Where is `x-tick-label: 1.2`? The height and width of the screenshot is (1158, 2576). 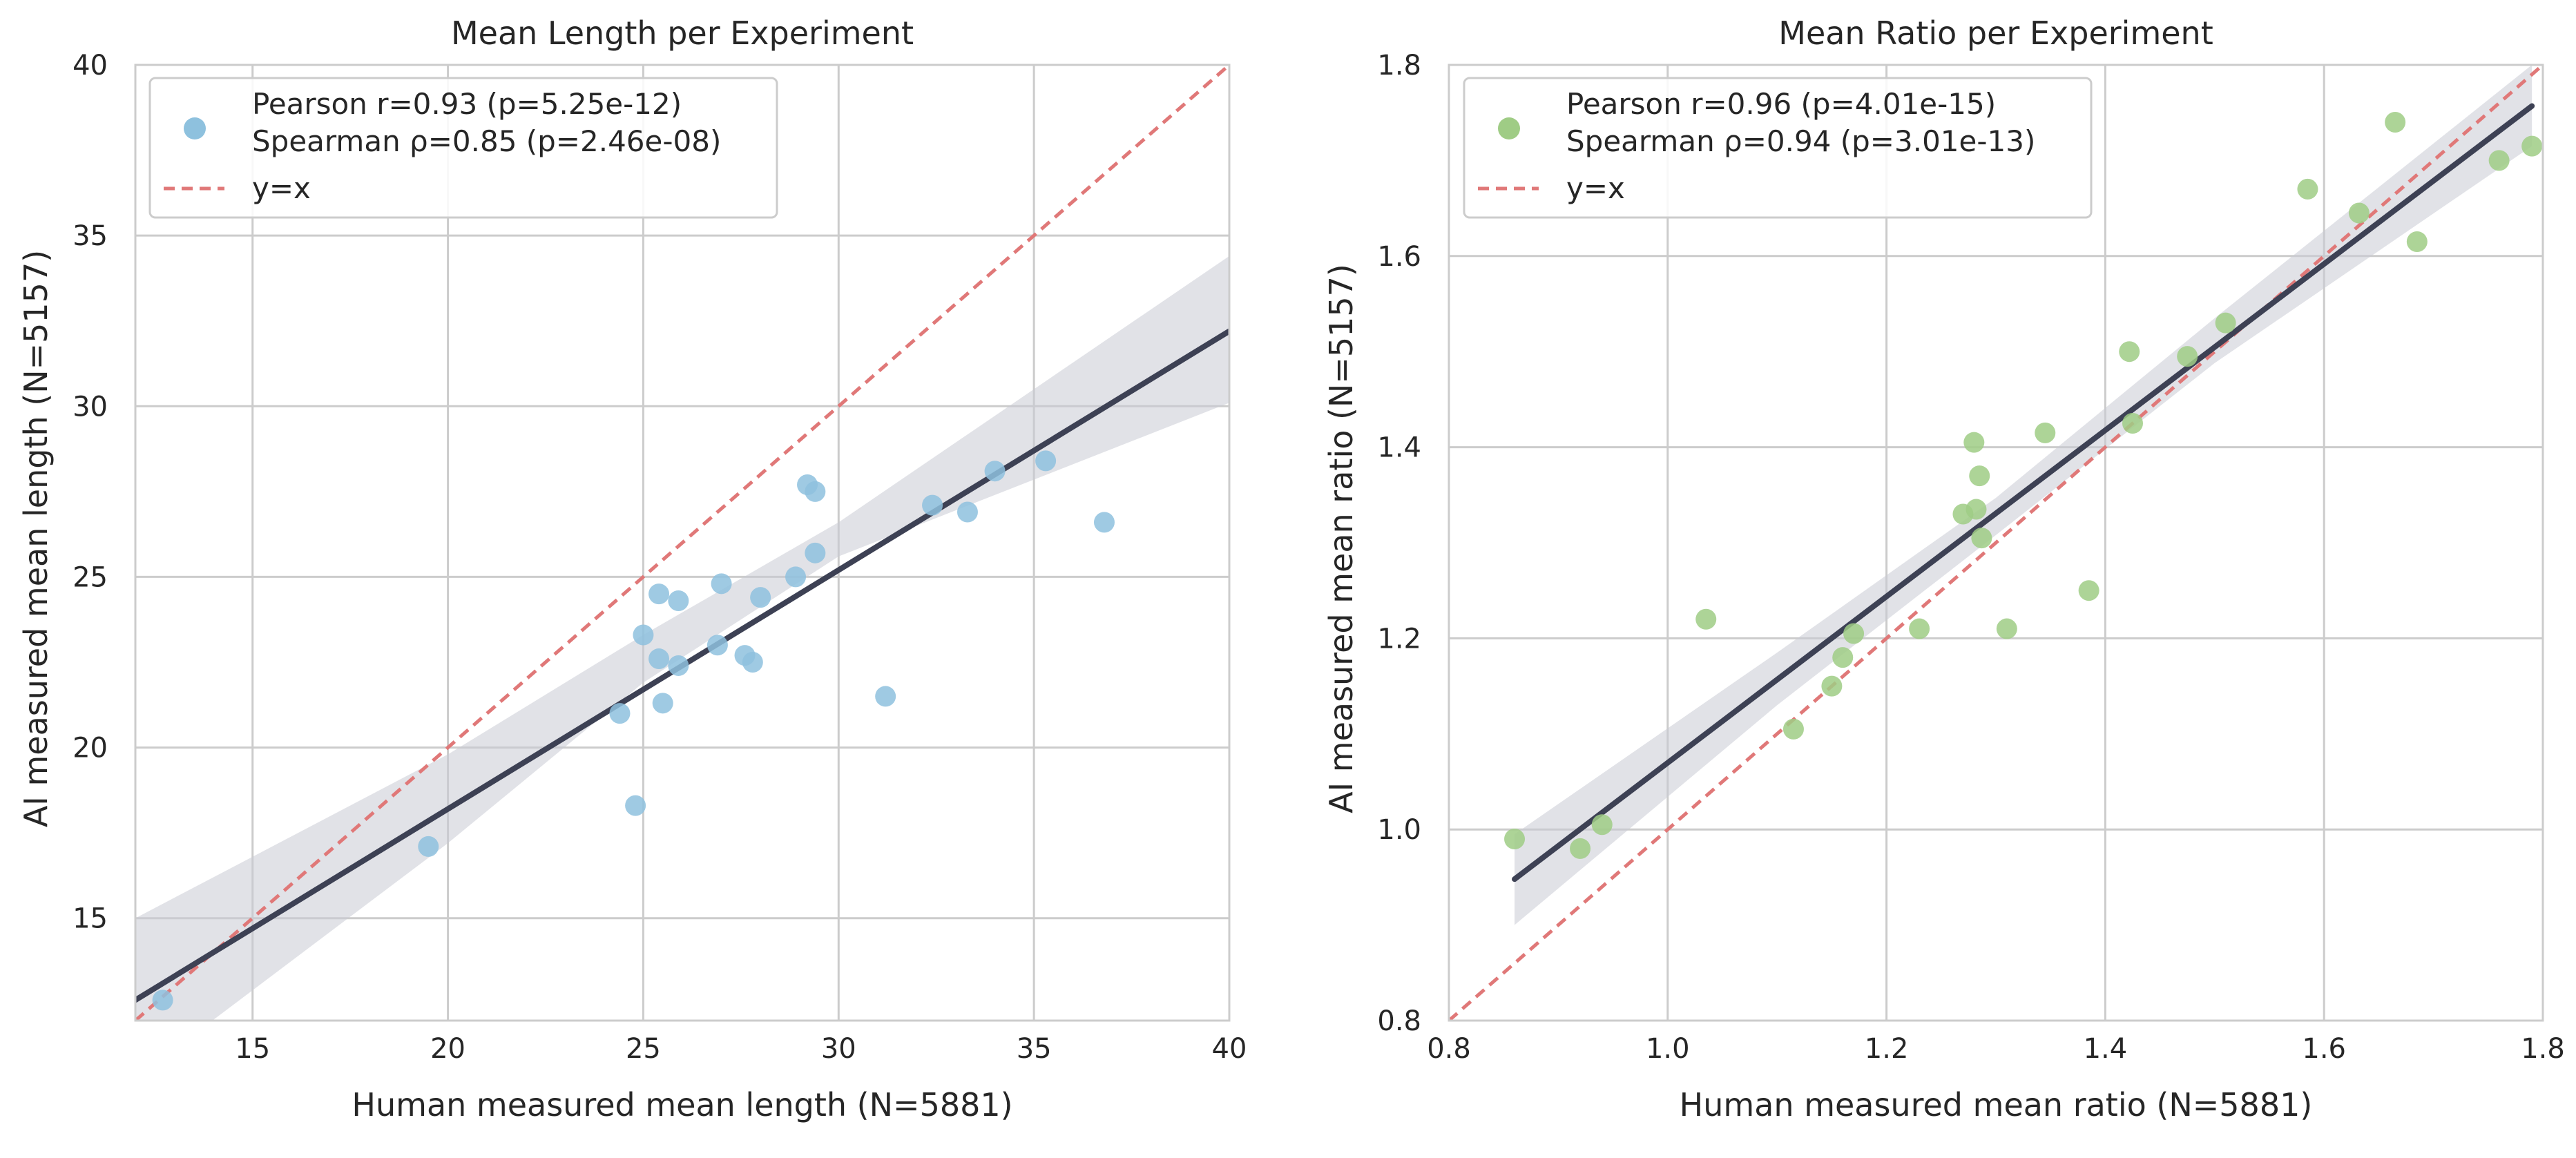 x-tick-label: 1.2 is located at coordinates (1887, 1049).